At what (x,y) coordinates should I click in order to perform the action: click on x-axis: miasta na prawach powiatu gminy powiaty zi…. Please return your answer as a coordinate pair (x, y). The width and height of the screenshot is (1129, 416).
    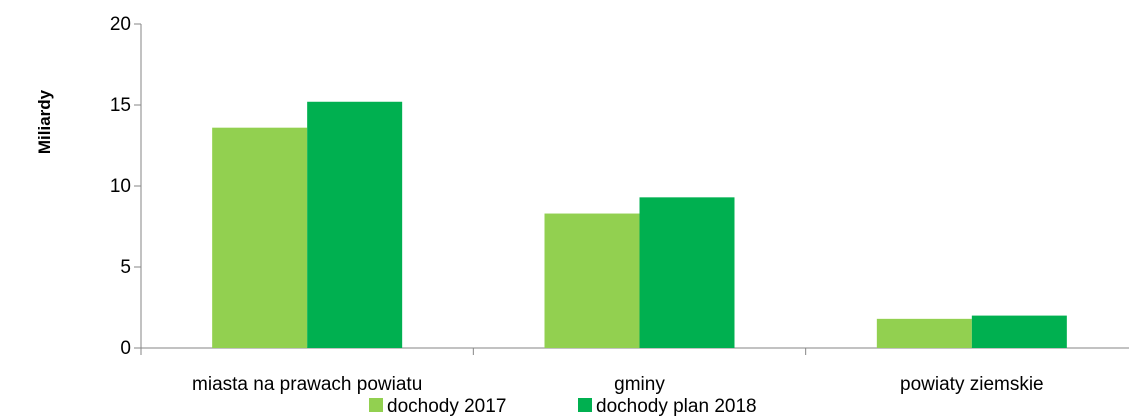
    Looking at the image, I should click on (634, 371).